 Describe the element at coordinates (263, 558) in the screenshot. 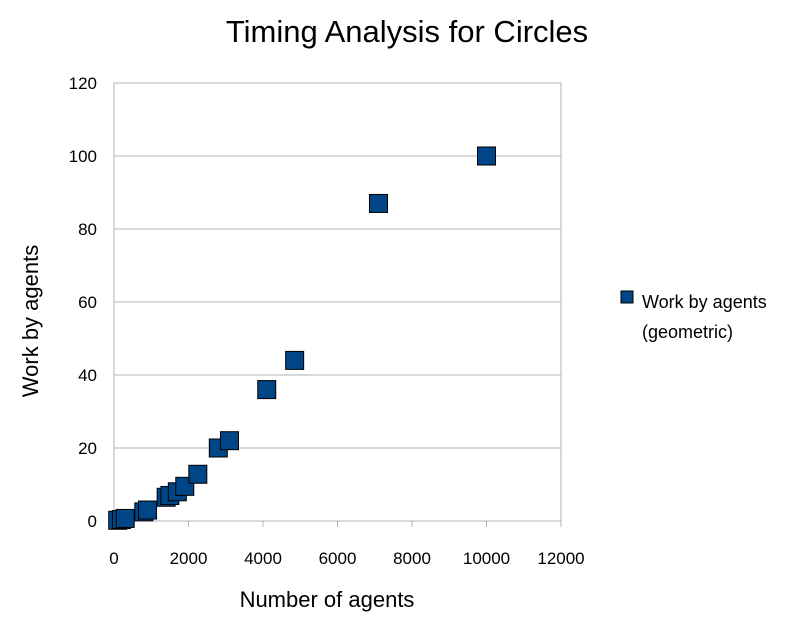

I see `x-tick-label: 4000` at that location.